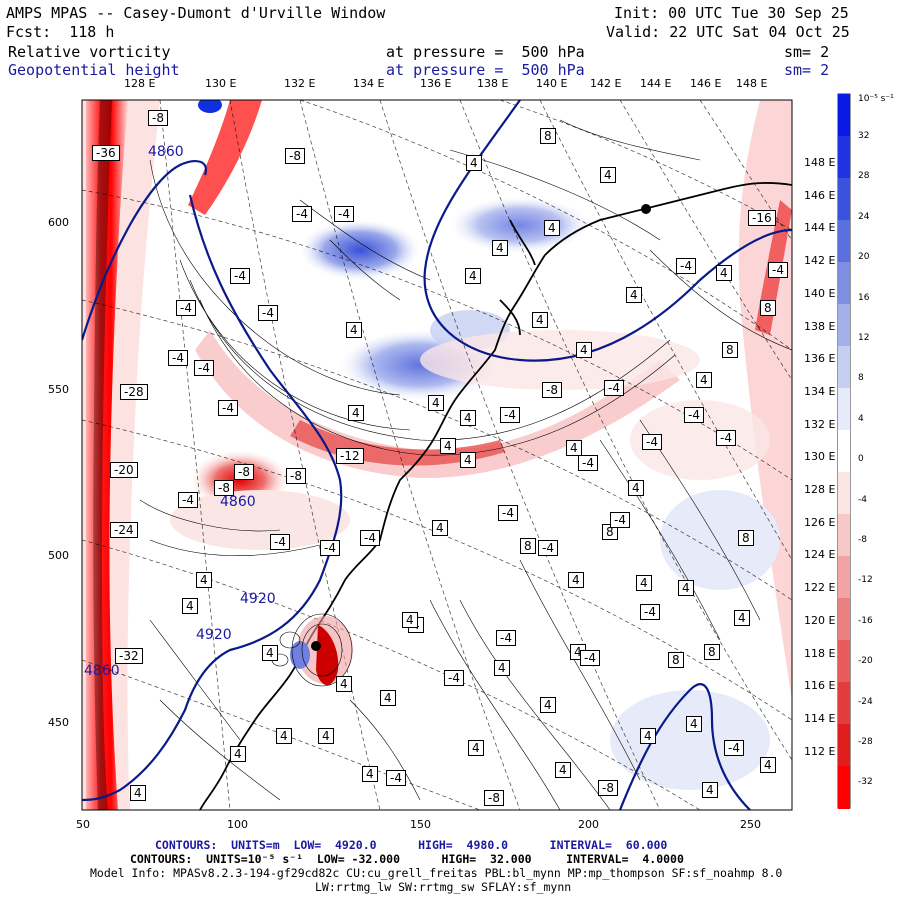  I want to click on y-axis-label: 600, so click(58, 222).